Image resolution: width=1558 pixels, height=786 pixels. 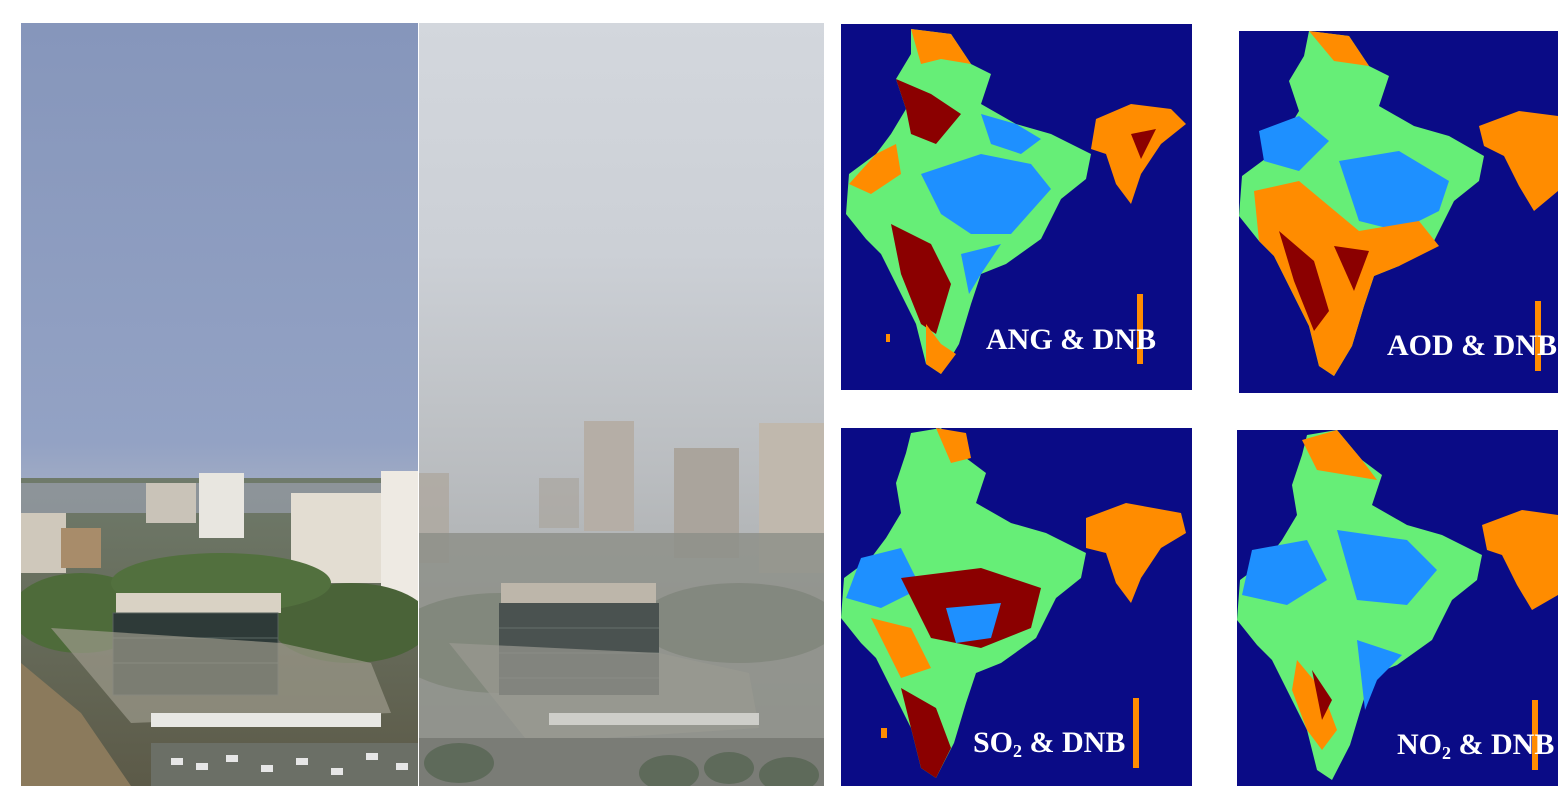 What do you see at coordinates (1397, 608) in the screenshot?
I see `map-no2-dnb: NO2 & DNB` at bounding box center [1397, 608].